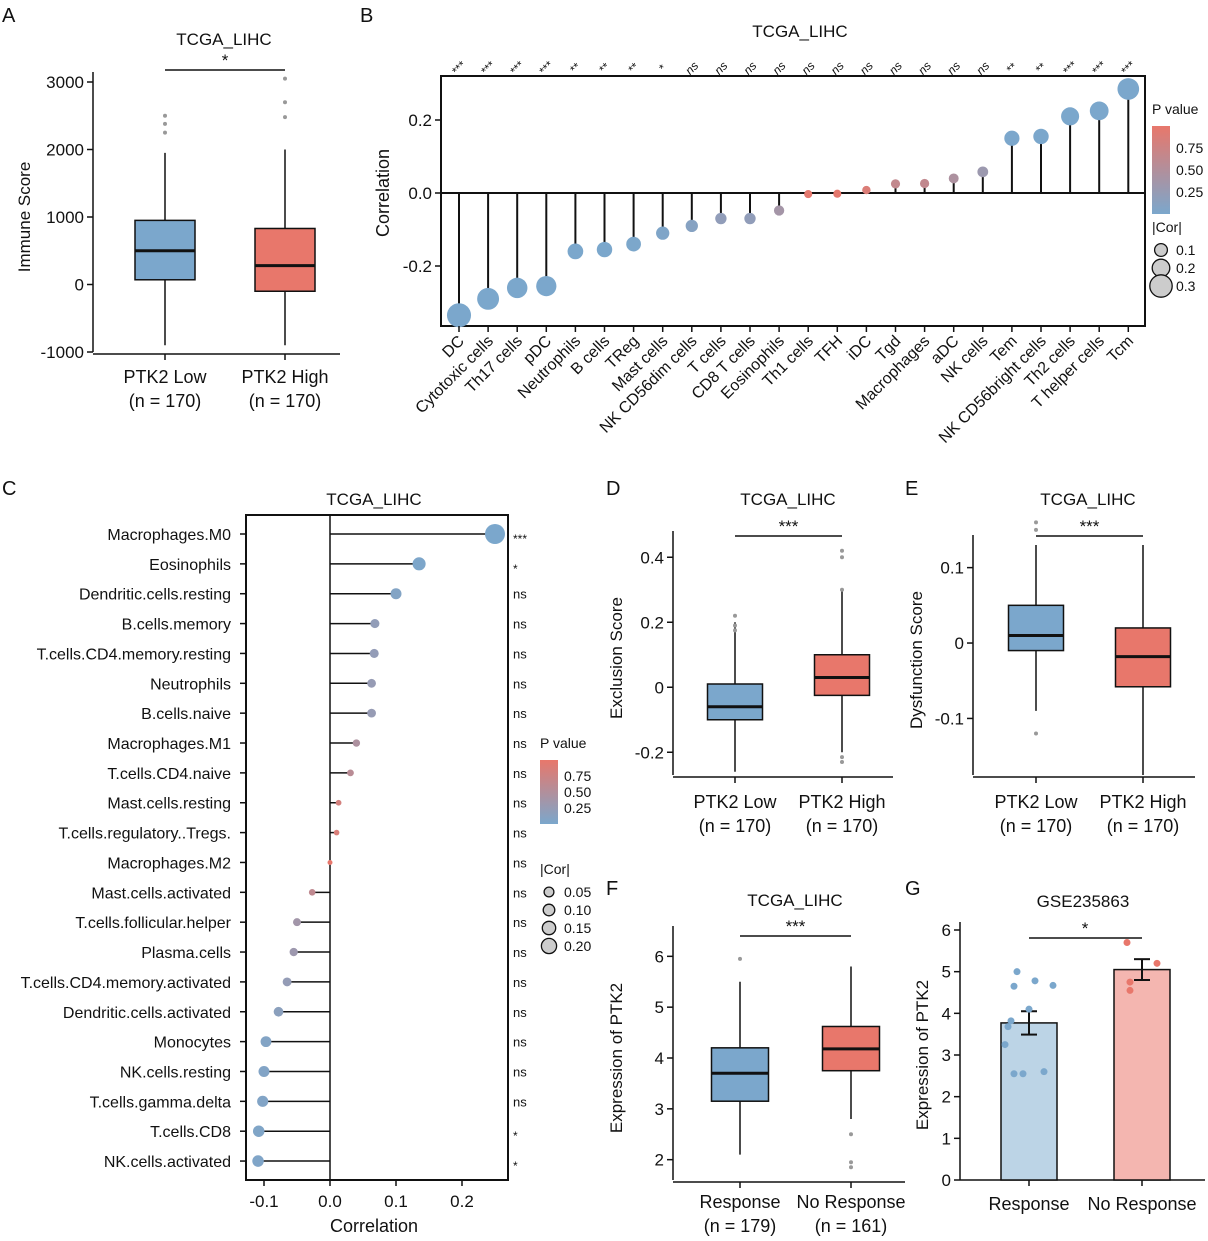  What do you see at coordinates (9, 489) in the screenshot?
I see `panel-label-C: C` at bounding box center [9, 489].